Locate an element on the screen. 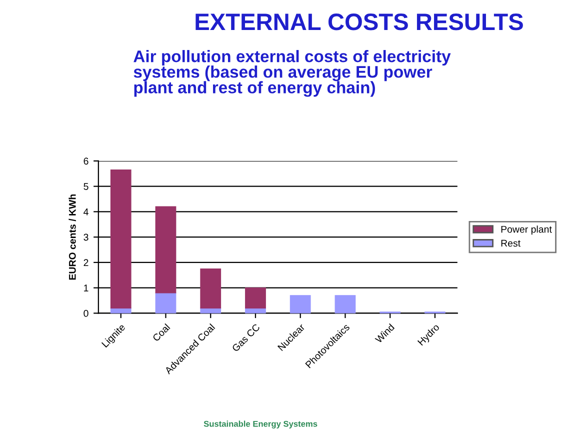 This screenshot has width=579, height=435. y-tick-label: 2 is located at coordinates (86, 262).